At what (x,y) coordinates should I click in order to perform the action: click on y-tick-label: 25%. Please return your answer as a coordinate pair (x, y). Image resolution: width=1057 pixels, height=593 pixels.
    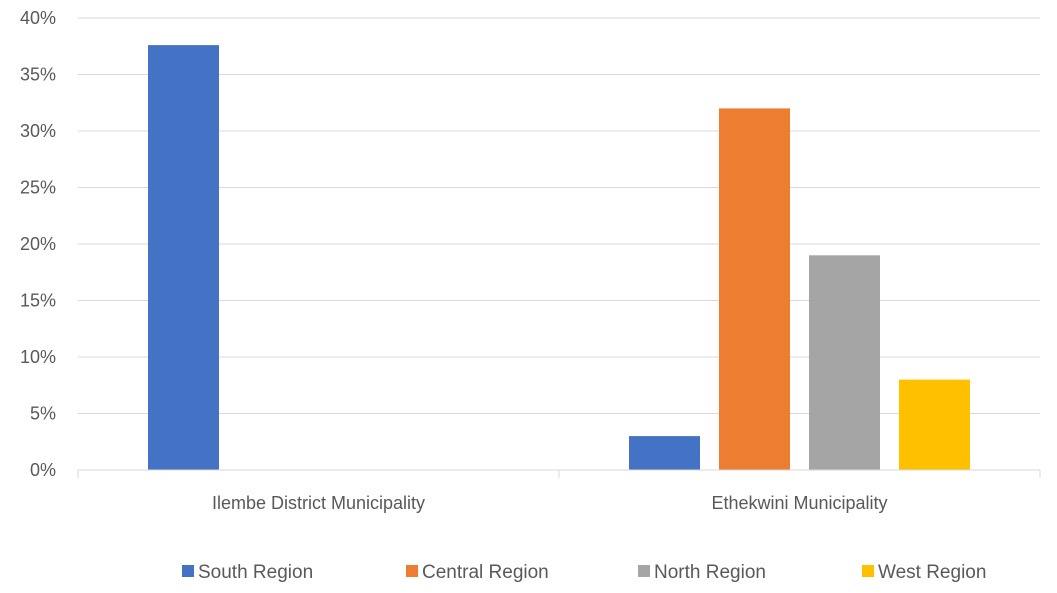
    Looking at the image, I should click on (38, 188).